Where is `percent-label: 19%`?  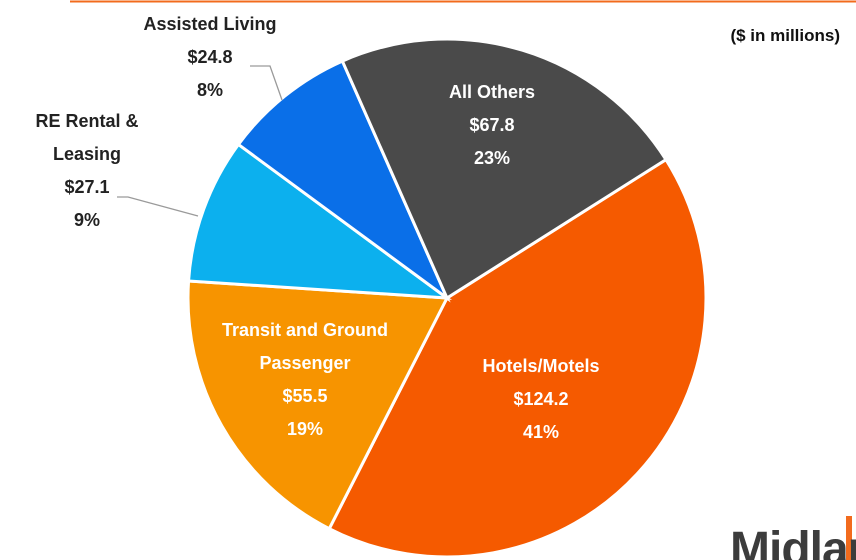 percent-label: 19% is located at coordinates (305, 429).